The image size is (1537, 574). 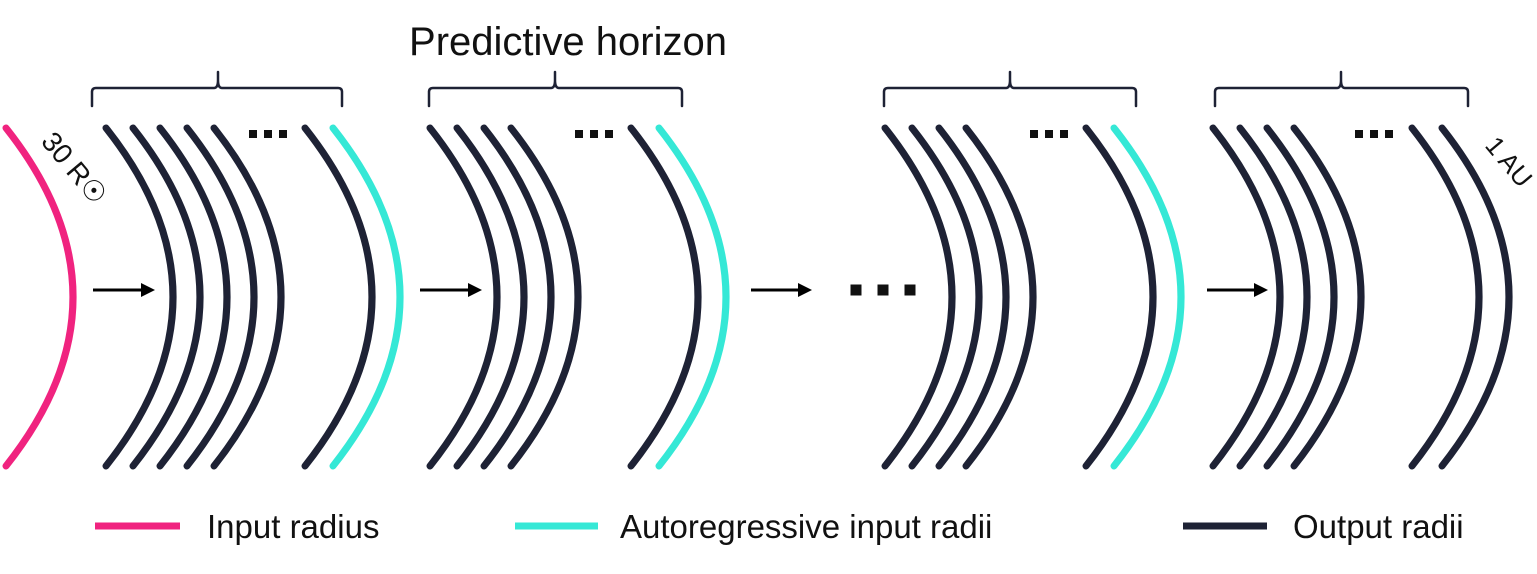 I want to click on outer-boundary-label: 1 AU, so click(x=1508, y=162).